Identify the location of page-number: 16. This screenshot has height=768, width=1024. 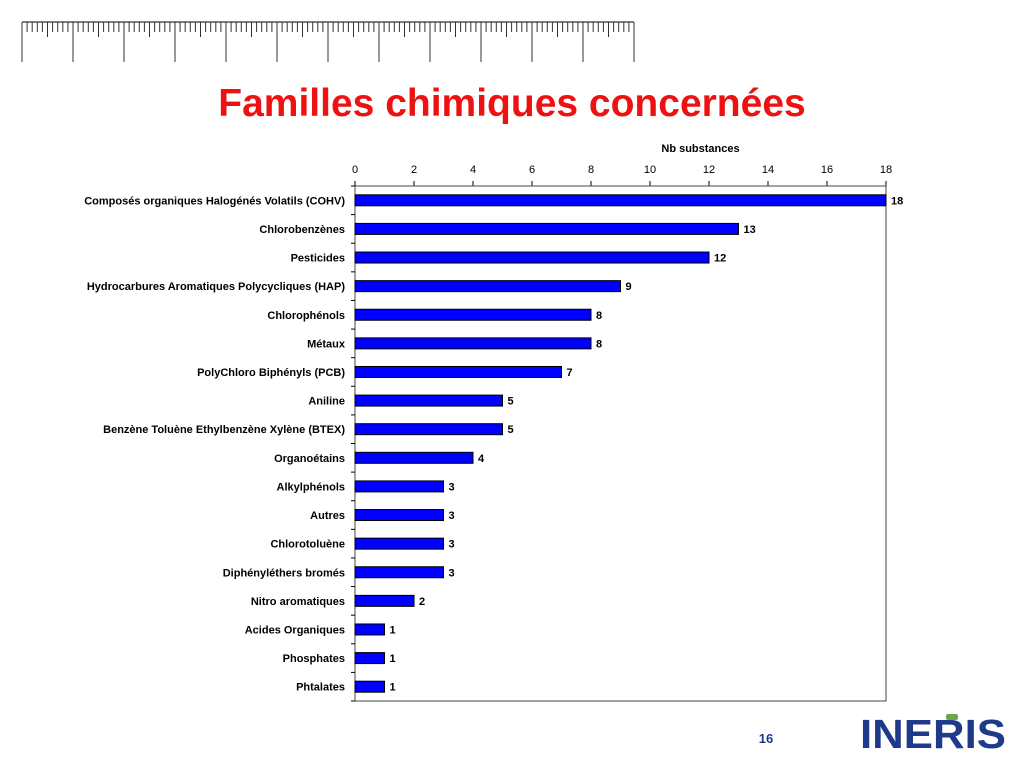
(766, 738).